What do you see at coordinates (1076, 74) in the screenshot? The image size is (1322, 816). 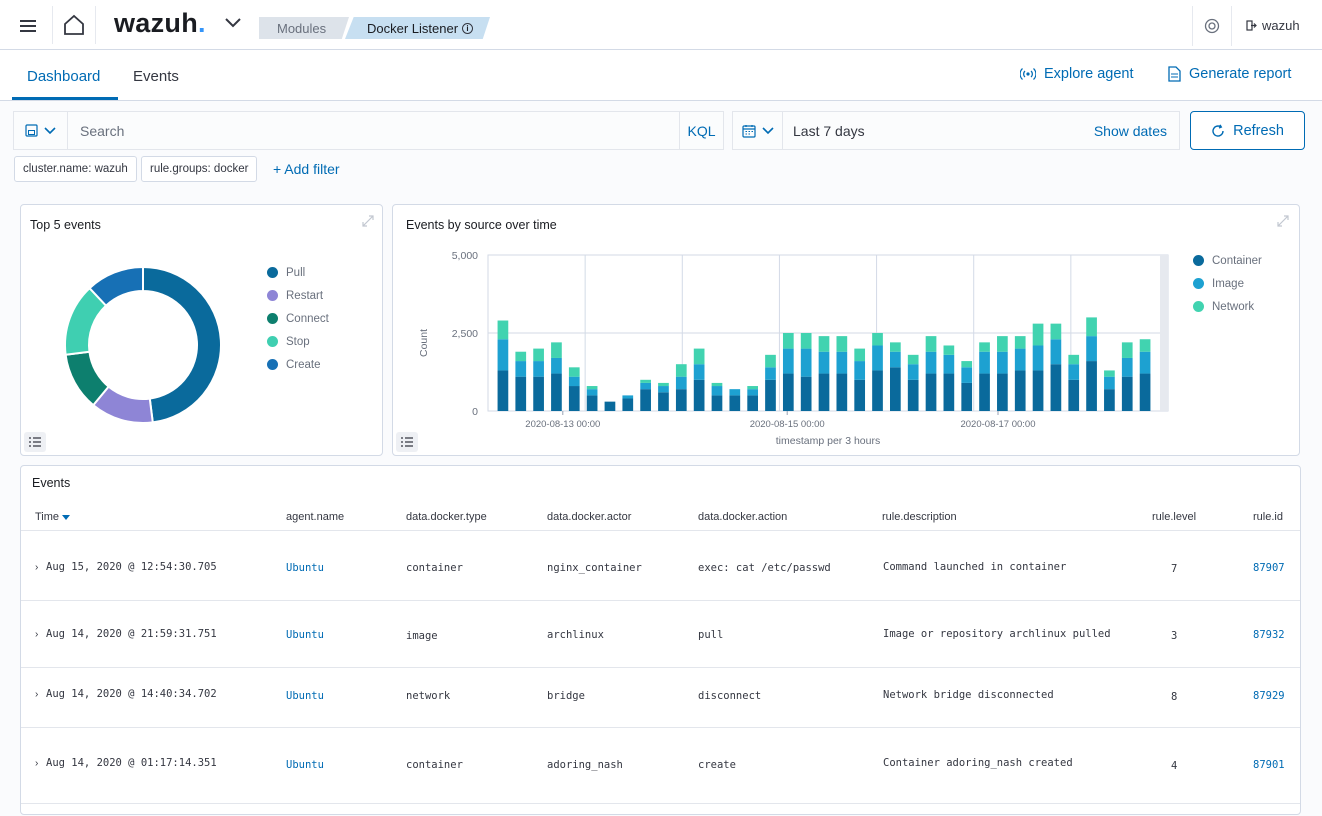 I see `explore-agent-button: Explore agent` at bounding box center [1076, 74].